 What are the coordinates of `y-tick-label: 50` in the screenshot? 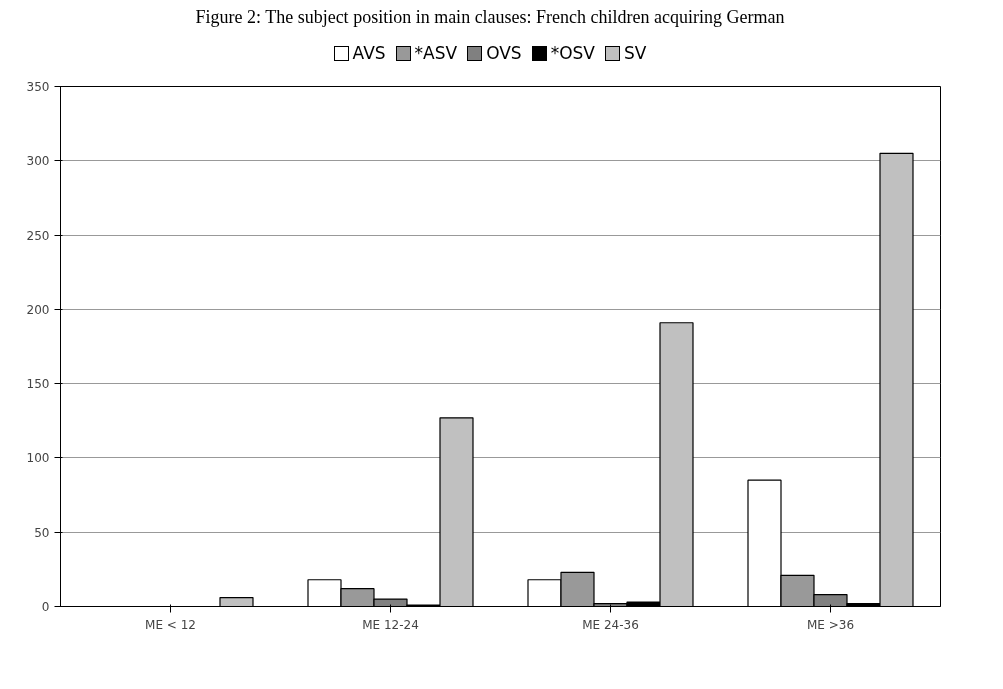 It's located at (42, 532).